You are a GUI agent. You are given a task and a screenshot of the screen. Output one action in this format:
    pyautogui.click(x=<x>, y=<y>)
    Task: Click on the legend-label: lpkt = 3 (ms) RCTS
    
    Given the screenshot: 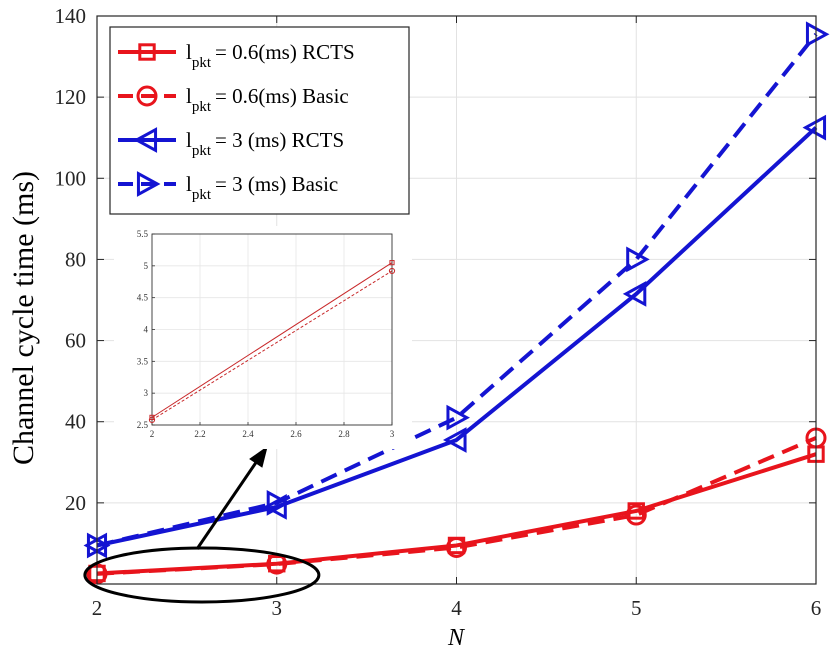 What is the action you would take?
    pyautogui.click(x=265, y=143)
    